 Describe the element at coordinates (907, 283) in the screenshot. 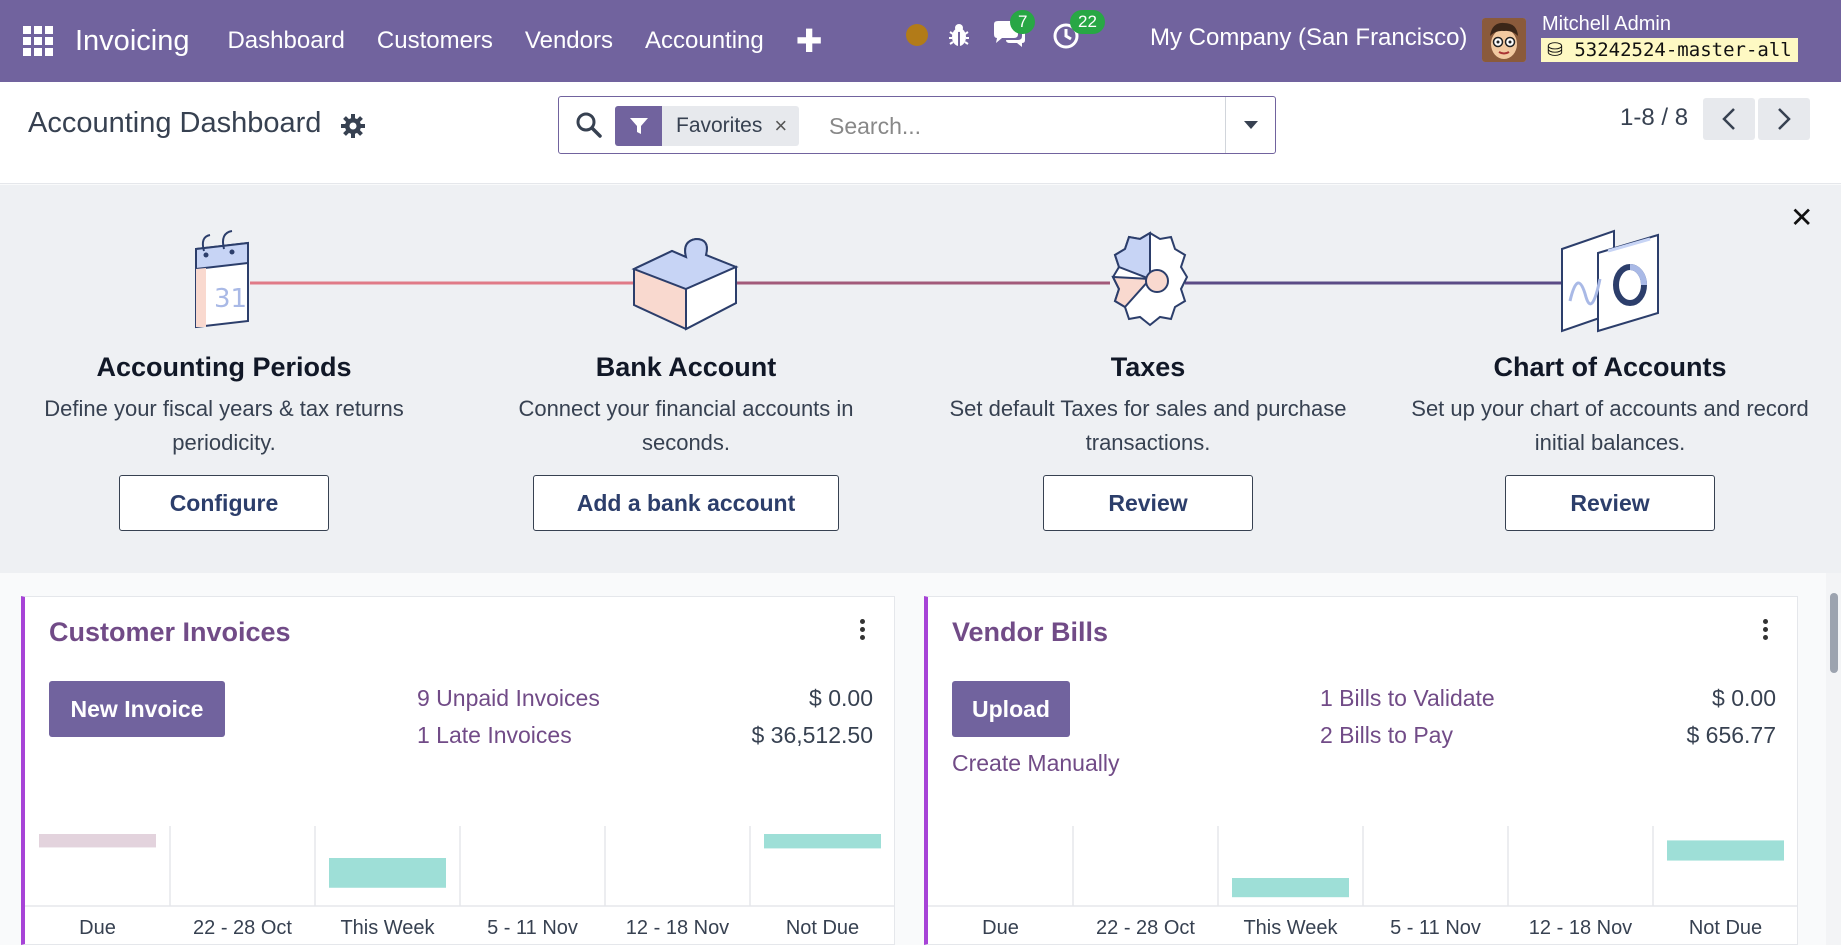

I see `onboarding-progress-line` at that location.